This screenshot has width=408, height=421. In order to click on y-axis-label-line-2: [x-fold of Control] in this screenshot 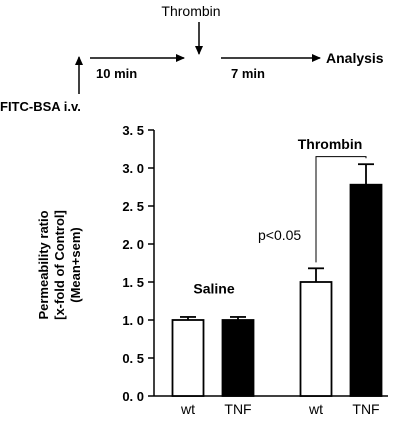, I will do `click(59, 265)`.